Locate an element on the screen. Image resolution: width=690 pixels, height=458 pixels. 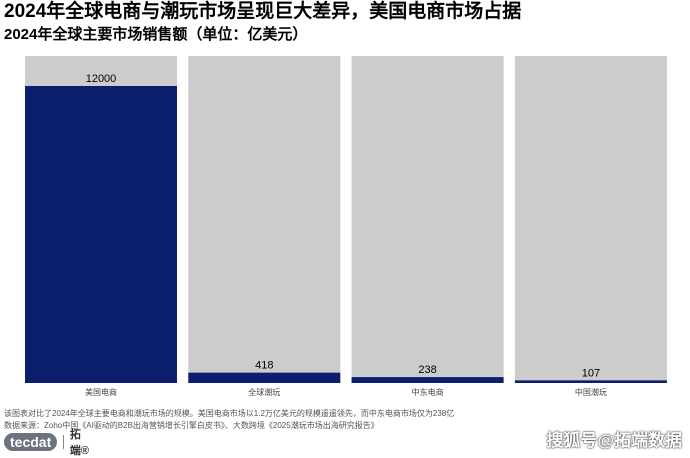
logo-text: 拓端® is located at coordinates (79, 443).